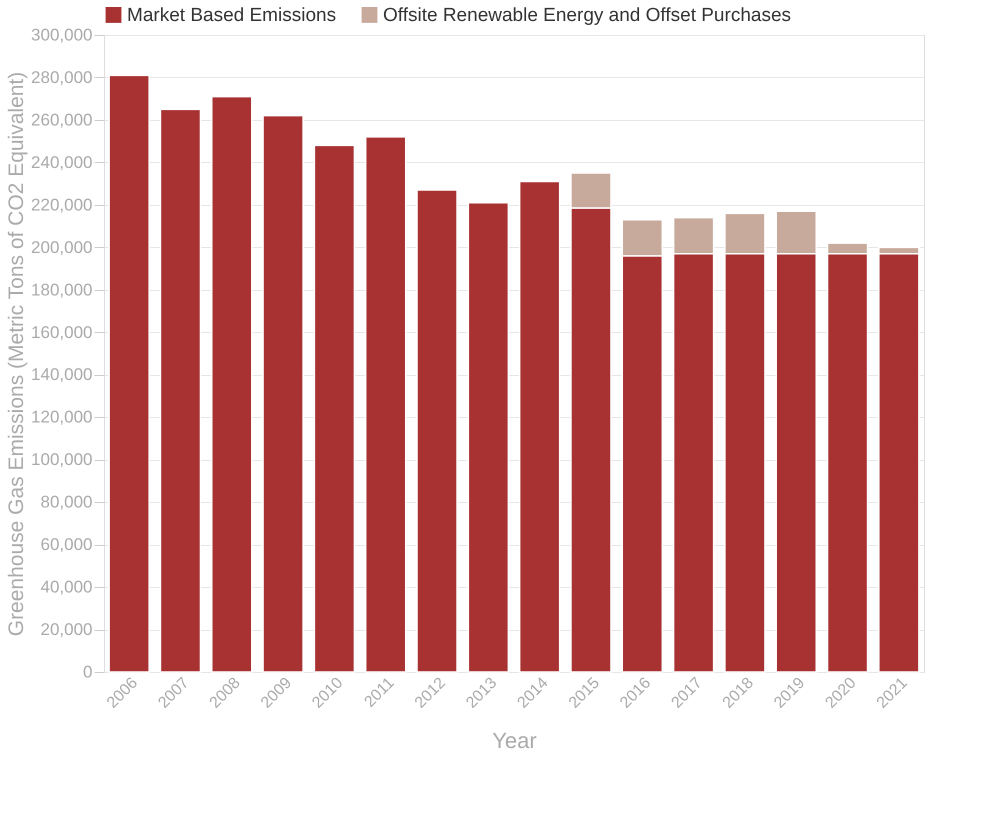  I want to click on legend-label: Market Based Emissions, so click(231, 15).